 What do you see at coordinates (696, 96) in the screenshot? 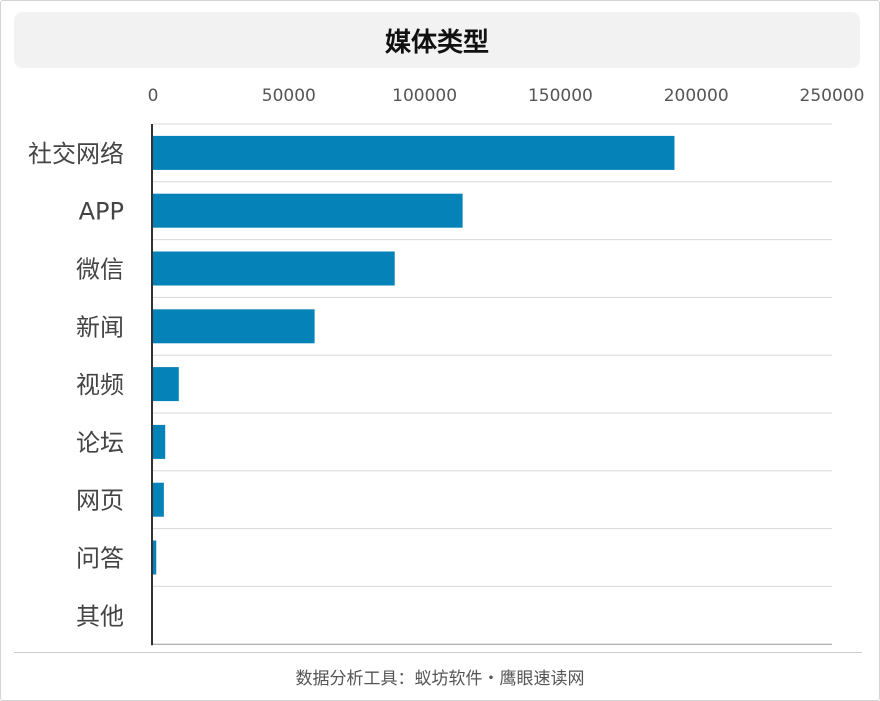
I see `x-tick-label: 200000` at bounding box center [696, 96].